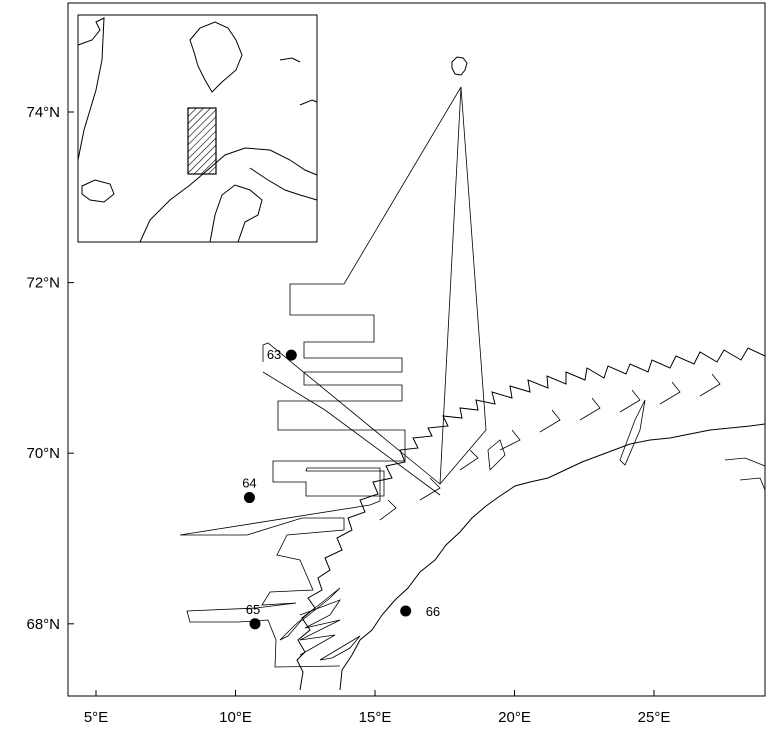 Image resolution: width=774 pixels, height=731 pixels. I want to click on x-tick-label: 10°E, so click(235, 717).